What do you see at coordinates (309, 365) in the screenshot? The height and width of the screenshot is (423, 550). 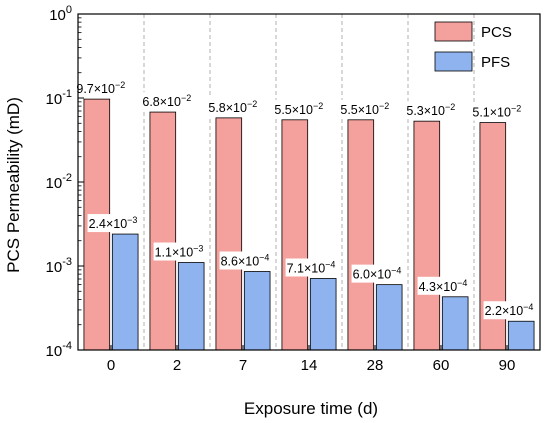 I see `x-tick-label: 14` at bounding box center [309, 365].